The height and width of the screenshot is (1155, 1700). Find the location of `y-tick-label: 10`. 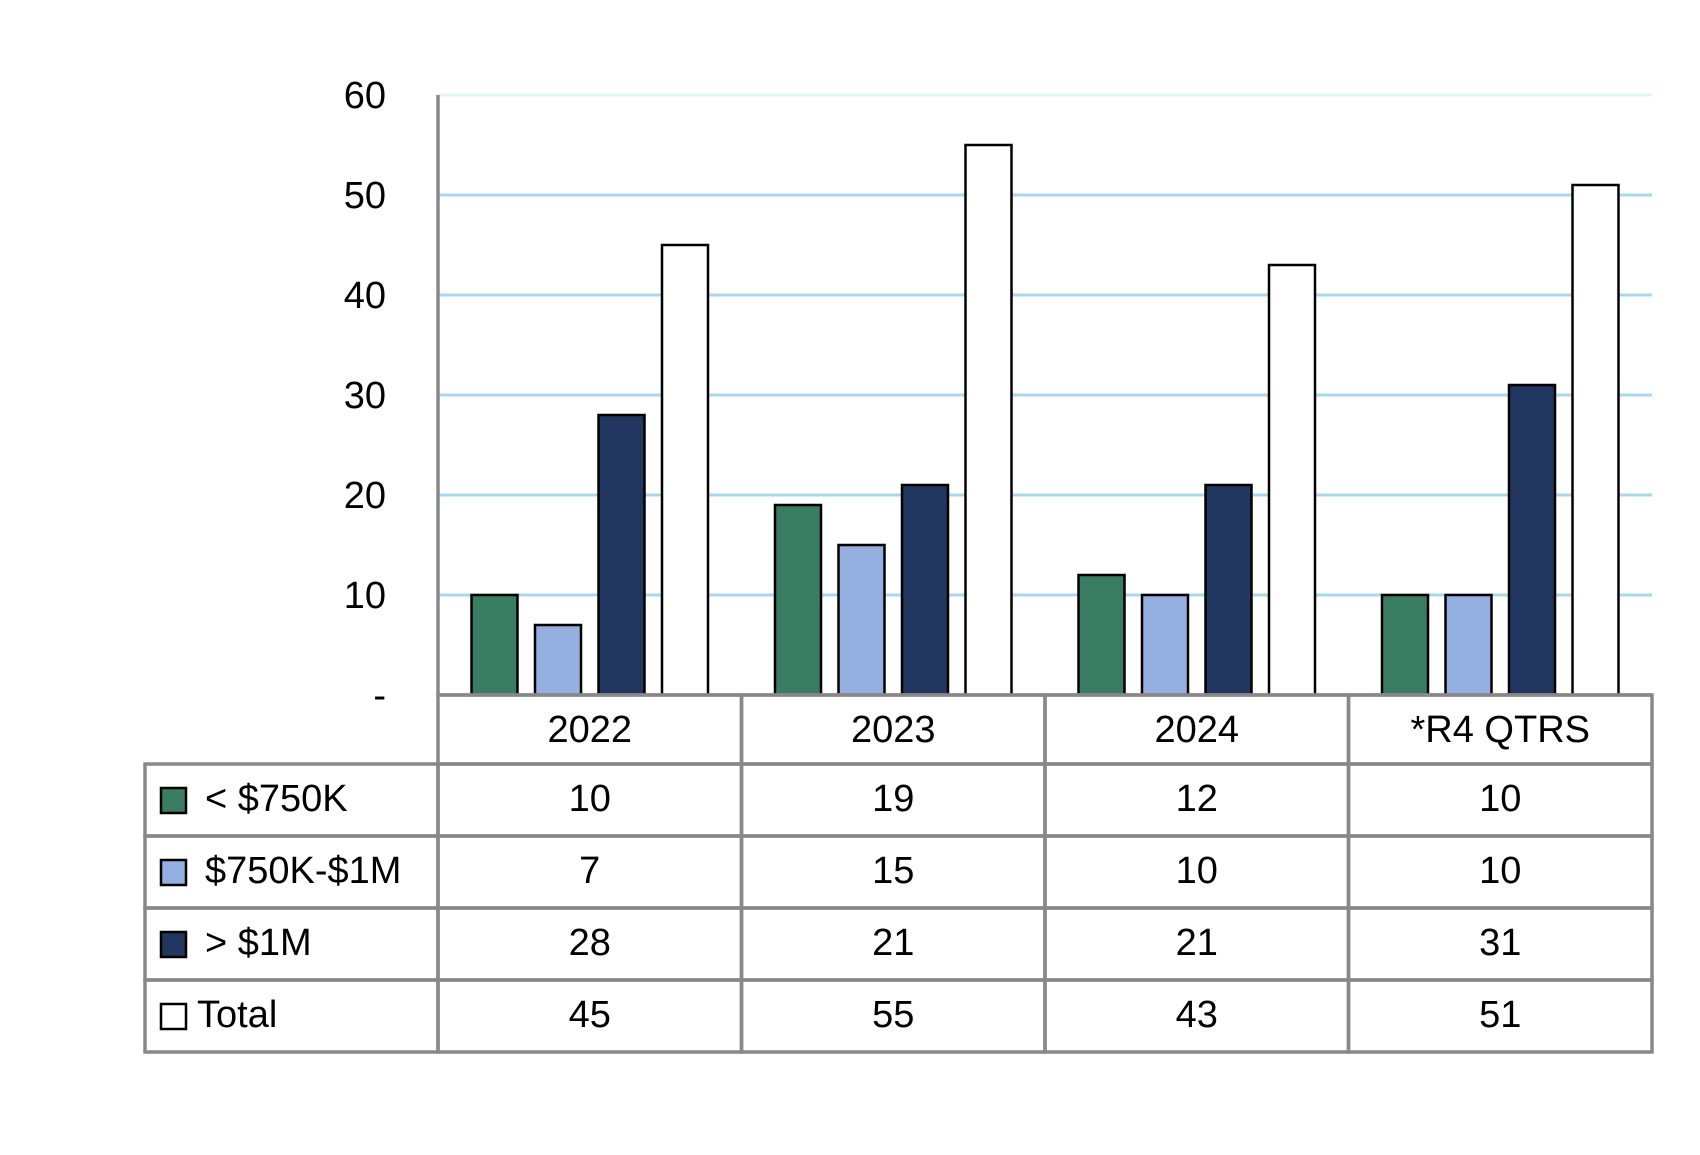

y-tick-label: 10 is located at coordinates (365, 596).